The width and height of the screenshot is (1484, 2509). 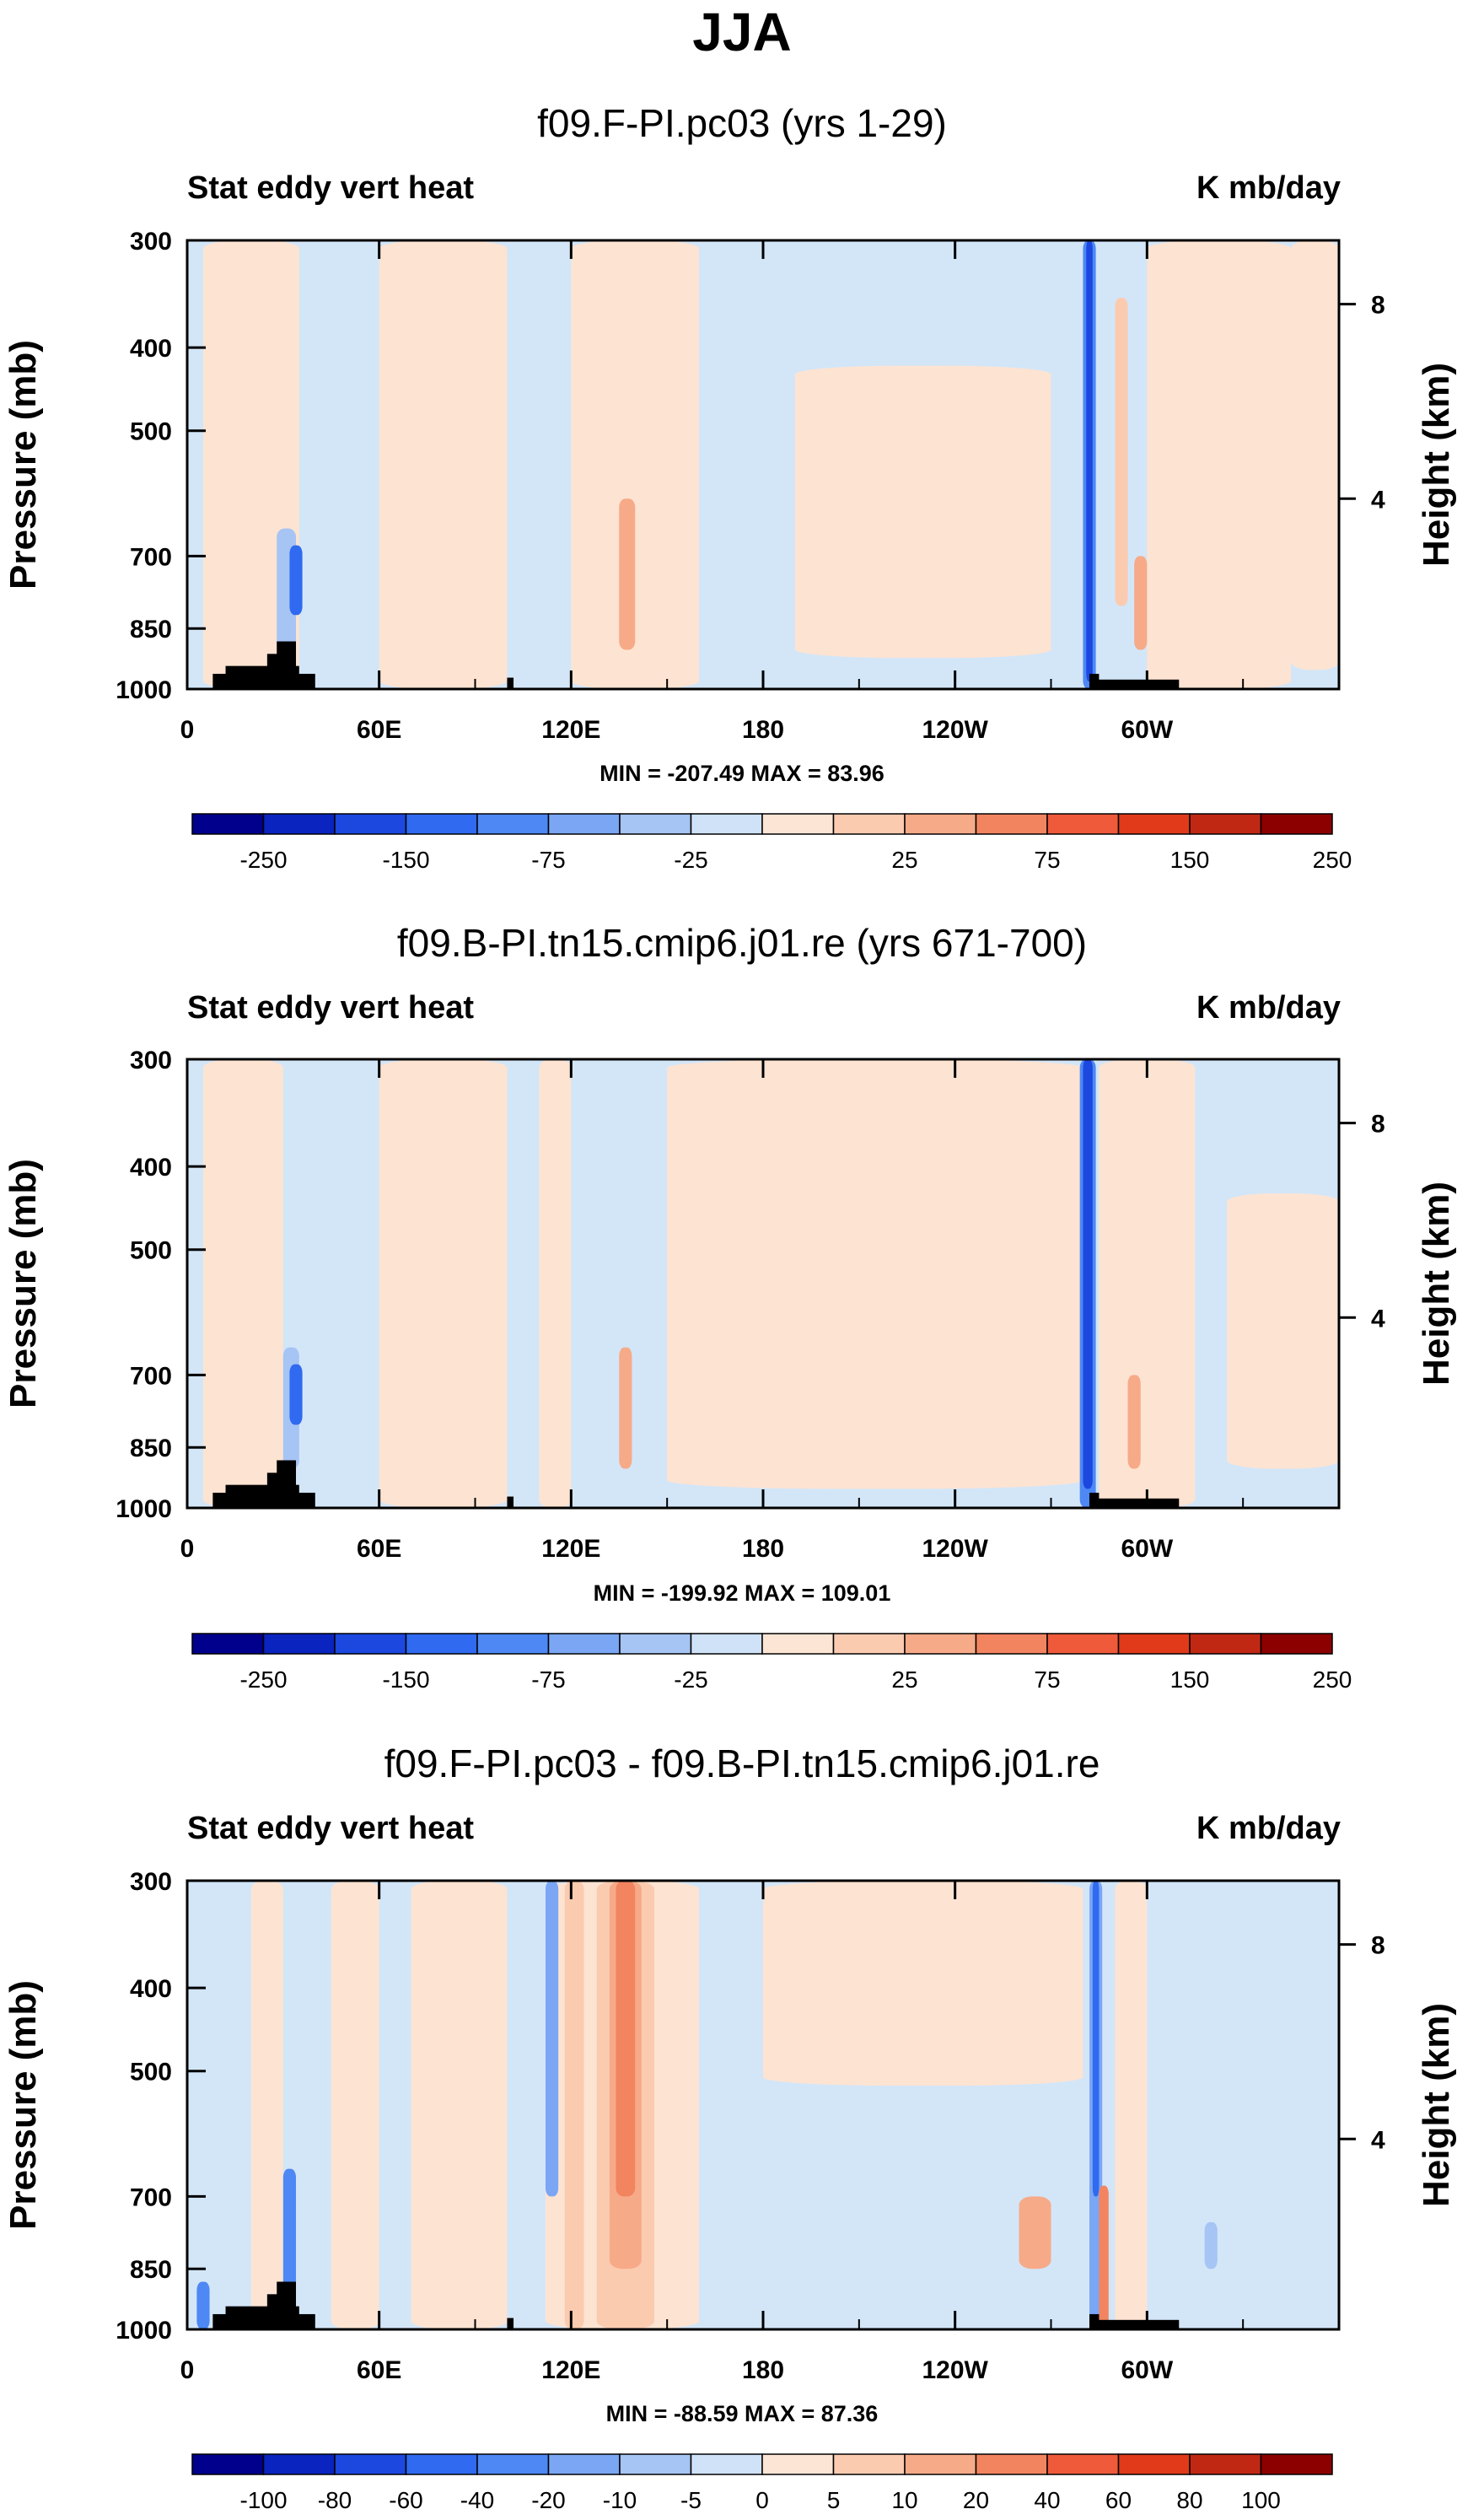 What do you see at coordinates (330, 188) in the screenshot?
I see `panel-1-left-string: Stat eddy vert heat` at bounding box center [330, 188].